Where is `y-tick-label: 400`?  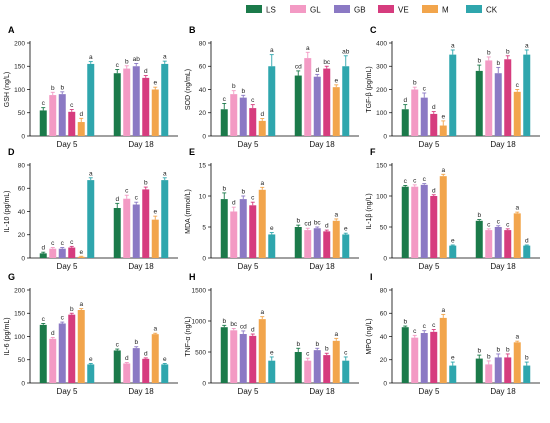
y-tick-label: 400 is located at coordinates (381, 43).